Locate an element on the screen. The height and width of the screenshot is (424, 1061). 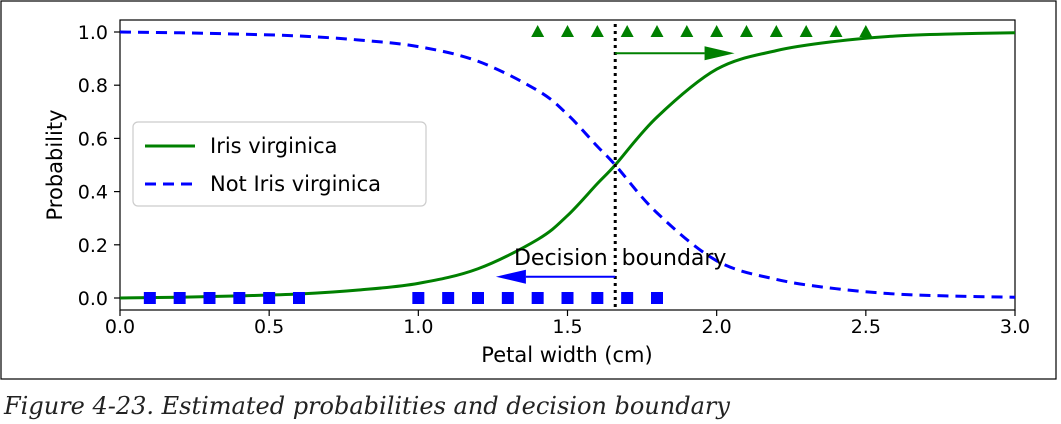
y-tick-label: 0.2 is located at coordinates (93, 246).